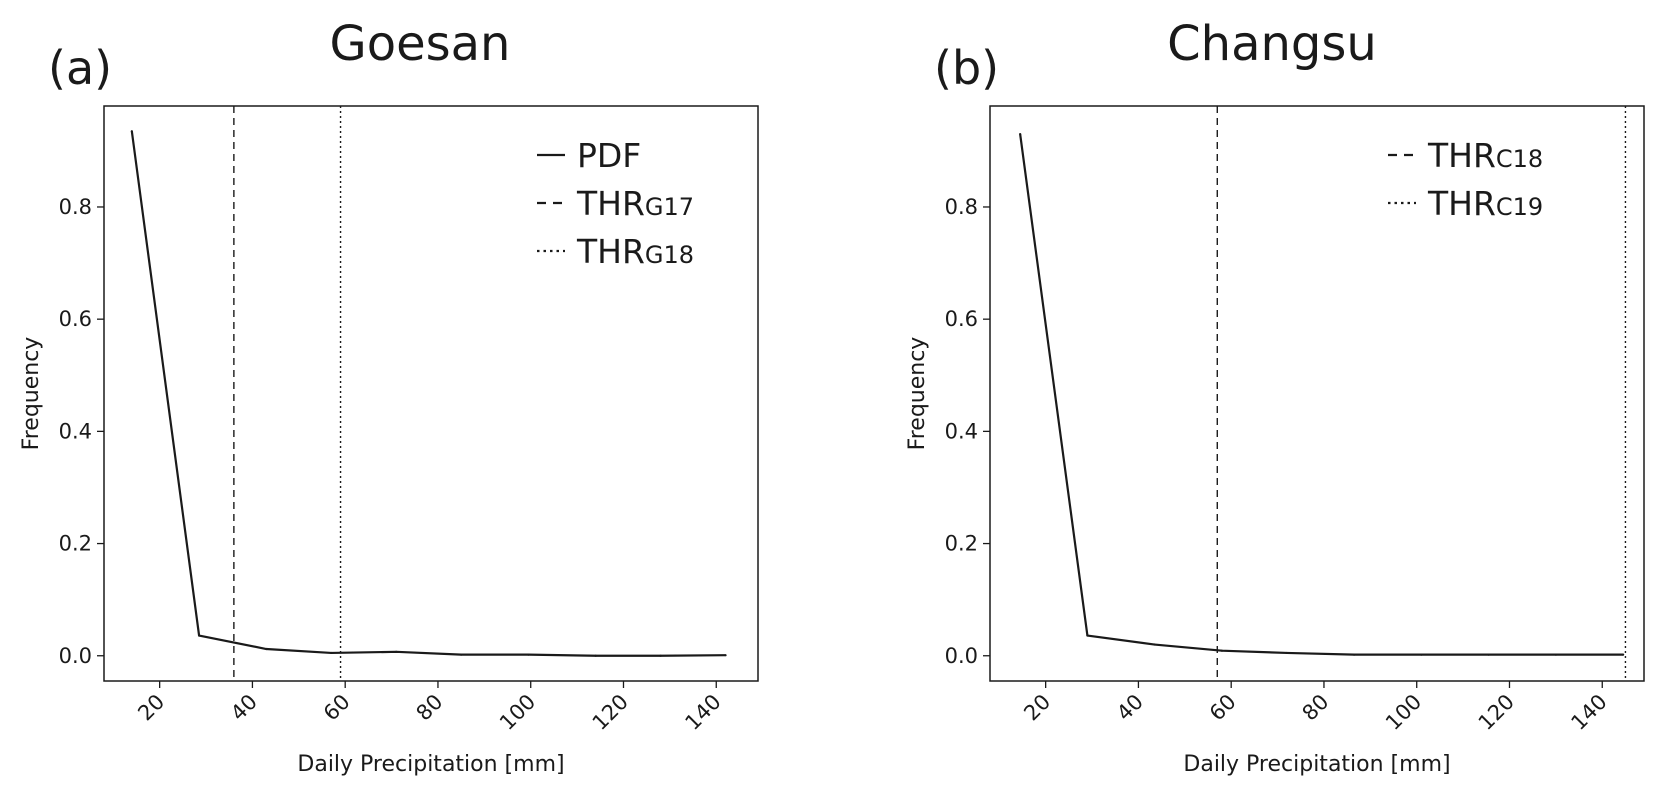 Image resolution: width=1667 pixels, height=794 pixels. Describe the element at coordinates (1272, 44) in the screenshot. I see `chart-title: Changsu` at that location.